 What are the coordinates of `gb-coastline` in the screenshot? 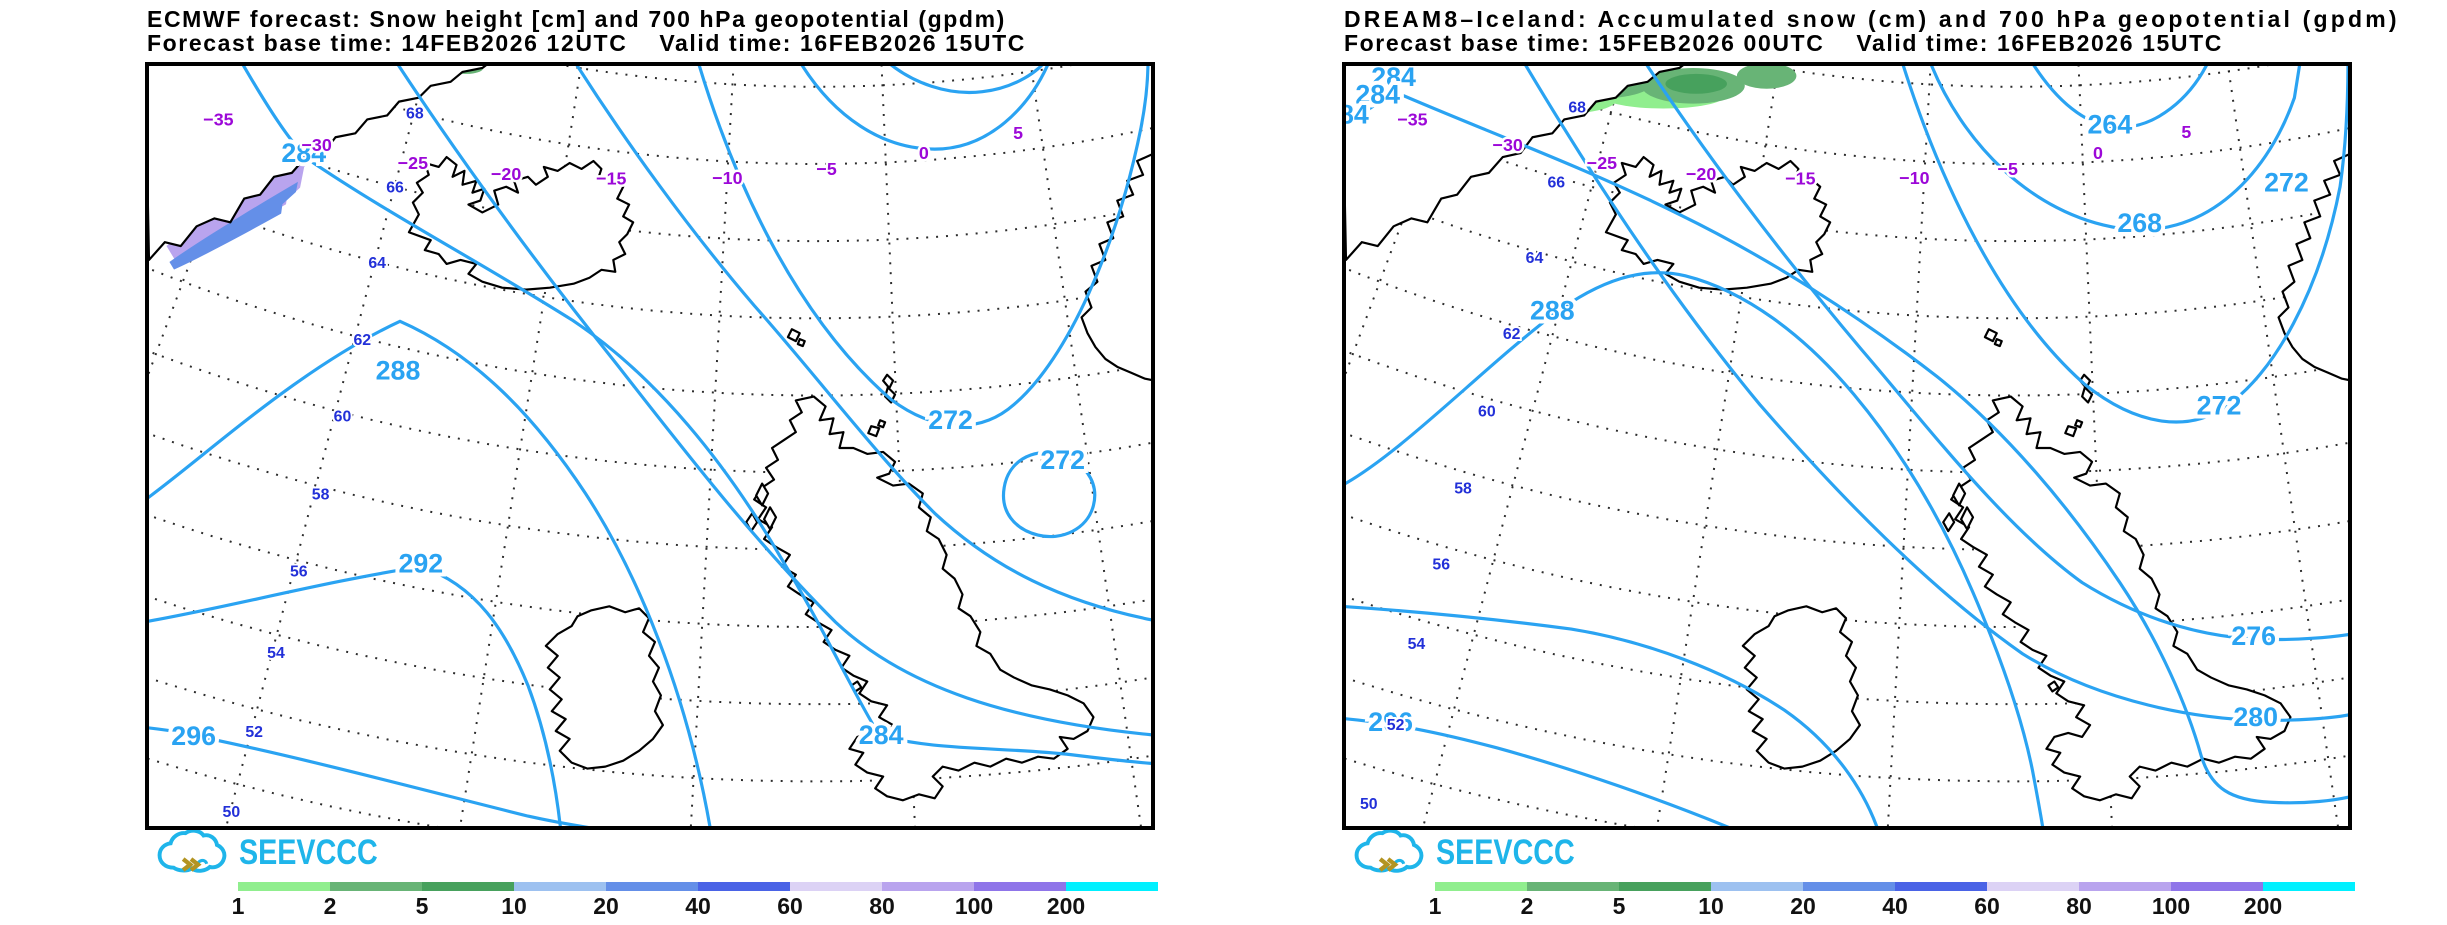 It's located at (2121, 598).